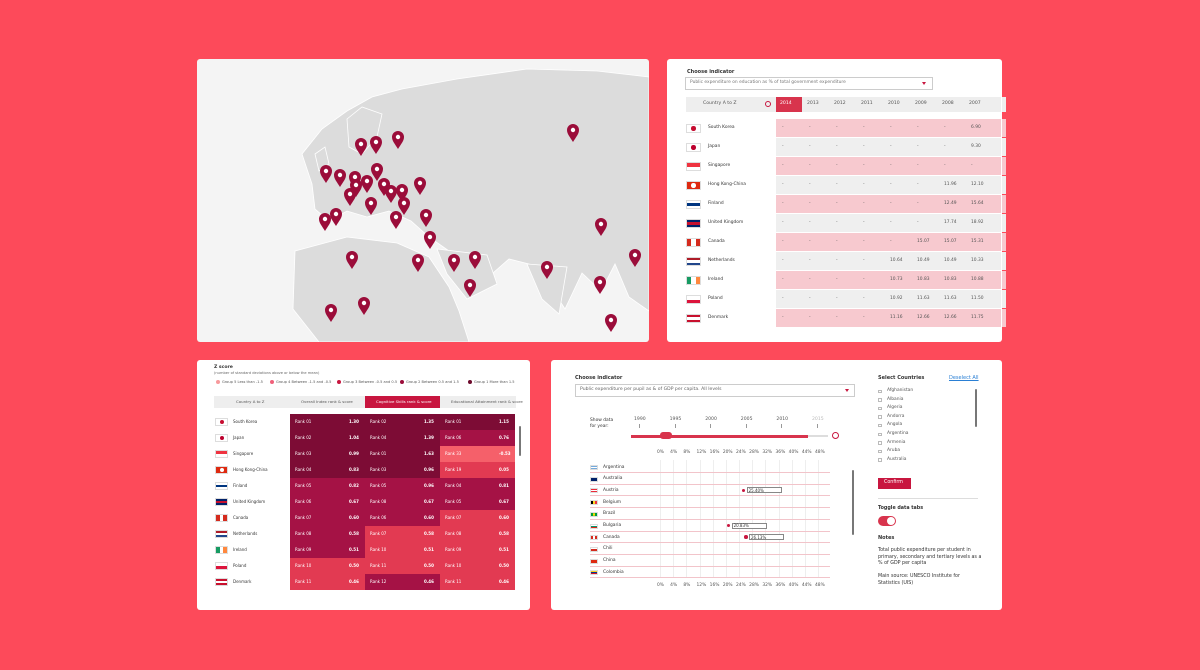  I want to click on slider-year: 2000, so click(711, 419).